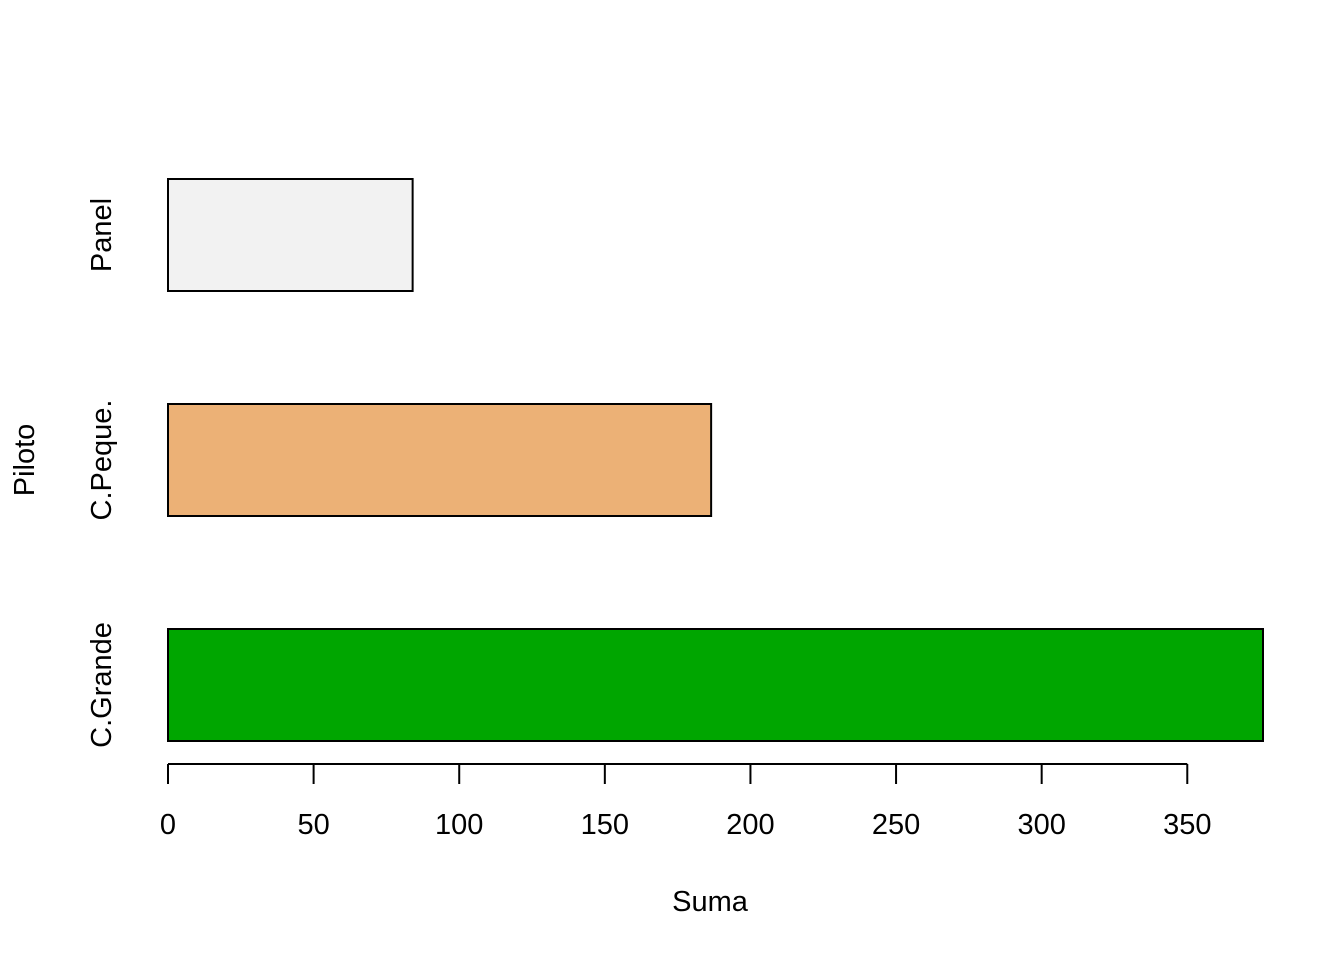 The height and width of the screenshot is (960, 1344). What do you see at coordinates (440, 460) in the screenshot?
I see `bar-c-peque` at bounding box center [440, 460].